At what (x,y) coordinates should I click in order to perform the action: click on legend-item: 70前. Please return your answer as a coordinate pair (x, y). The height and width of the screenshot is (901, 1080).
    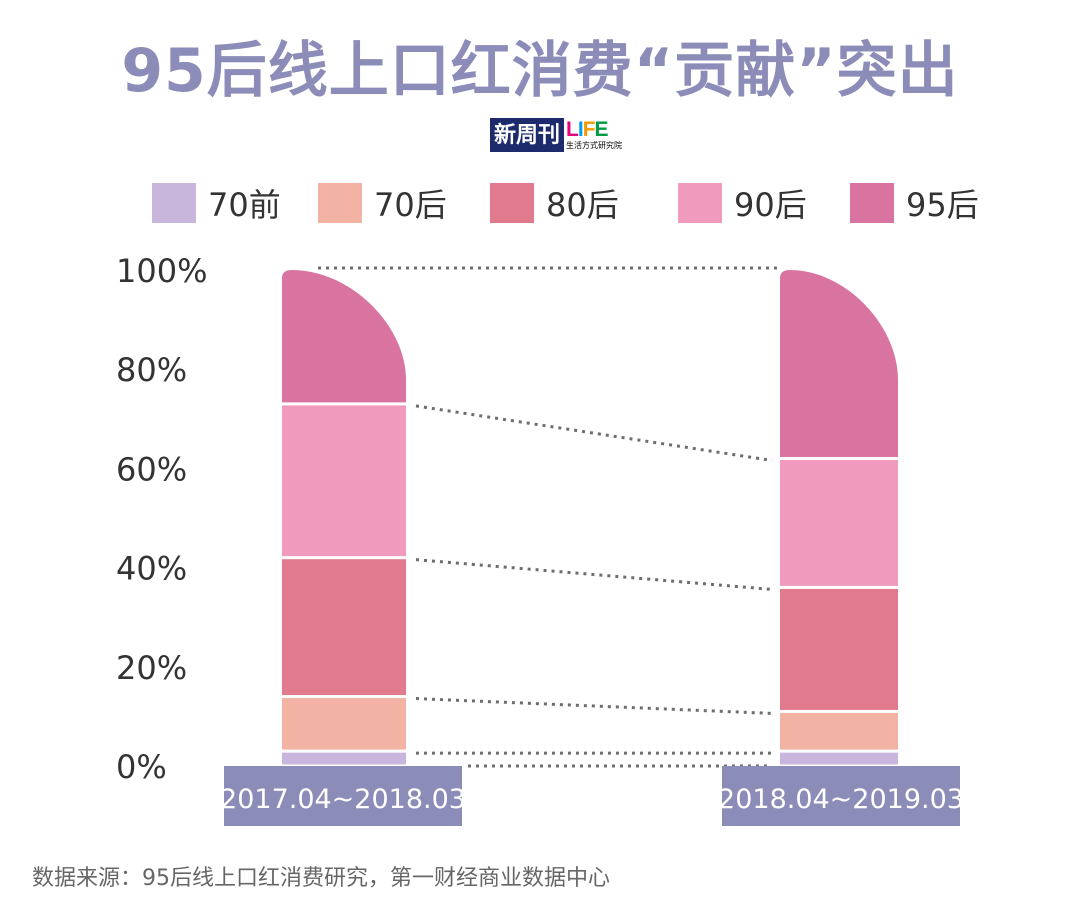
    Looking at the image, I should click on (216, 203).